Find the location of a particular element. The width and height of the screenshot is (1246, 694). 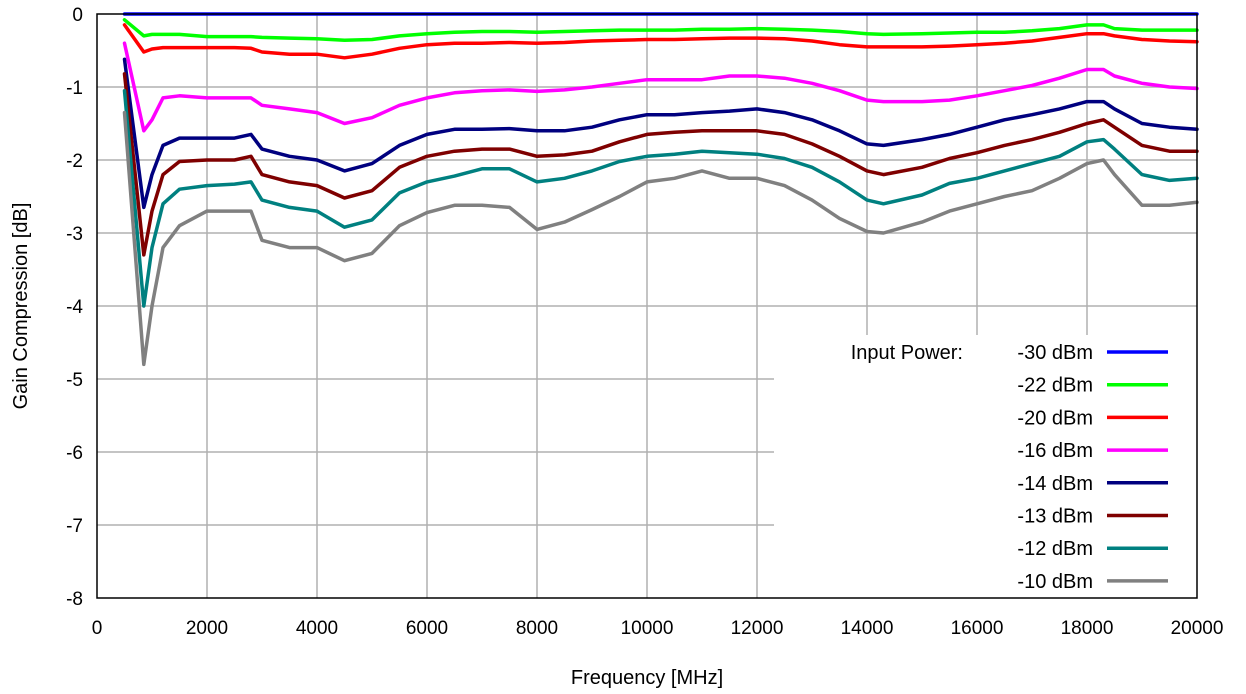

y-tick-label: -2 is located at coordinates (74, 161).